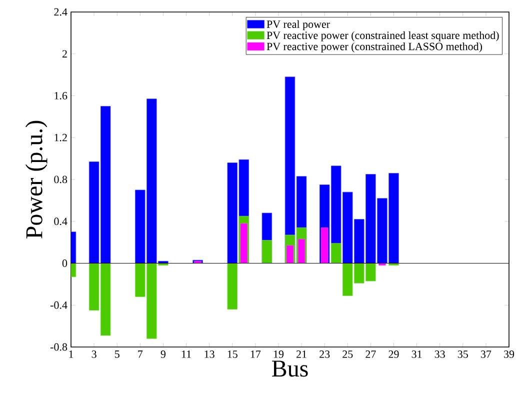 The height and width of the screenshot is (403, 518). I want to click on legend-label: PV real power, so click(298, 25).